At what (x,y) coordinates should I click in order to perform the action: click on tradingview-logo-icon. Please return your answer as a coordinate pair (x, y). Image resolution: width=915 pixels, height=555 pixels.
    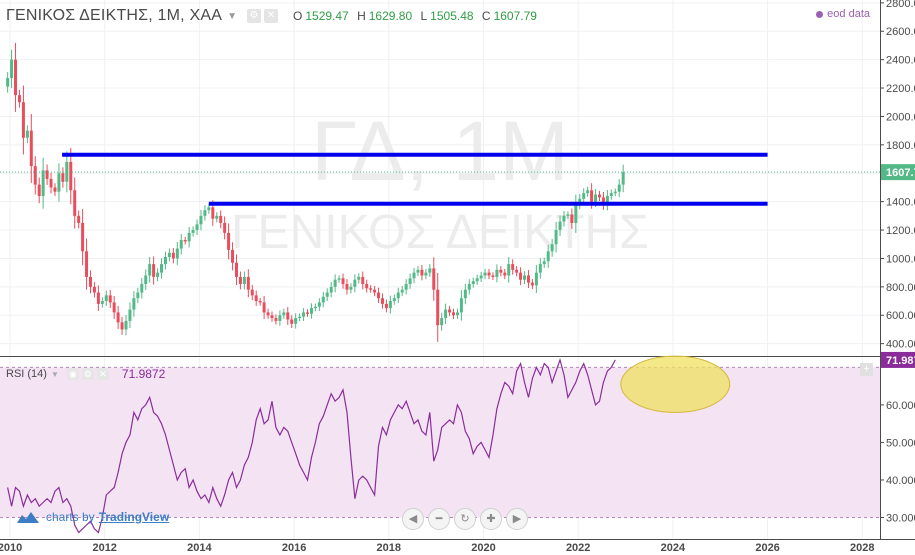
    Looking at the image, I should click on (28, 517).